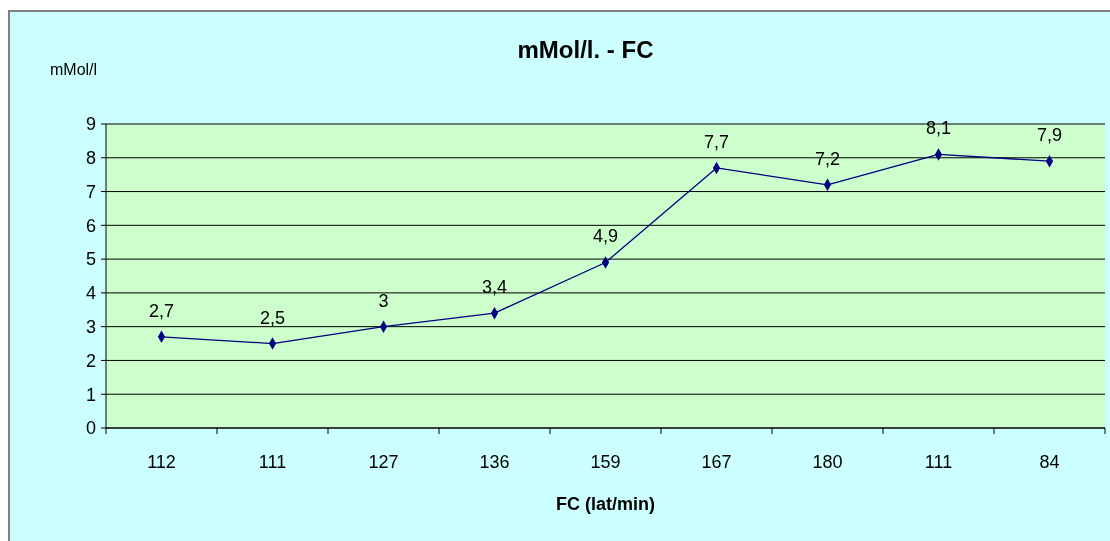 The width and height of the screenshot is (1110, 541). What do you see at coordinates (90, 259) in the screenshot?
I see `y-tick-label: 5` at bounding box center [90, 259].